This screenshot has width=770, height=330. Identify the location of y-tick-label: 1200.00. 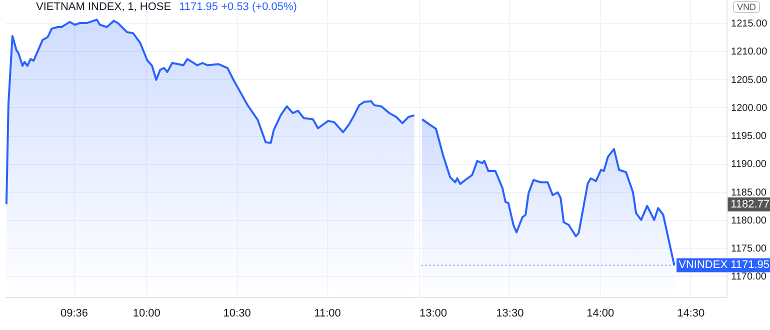
(749, 108).